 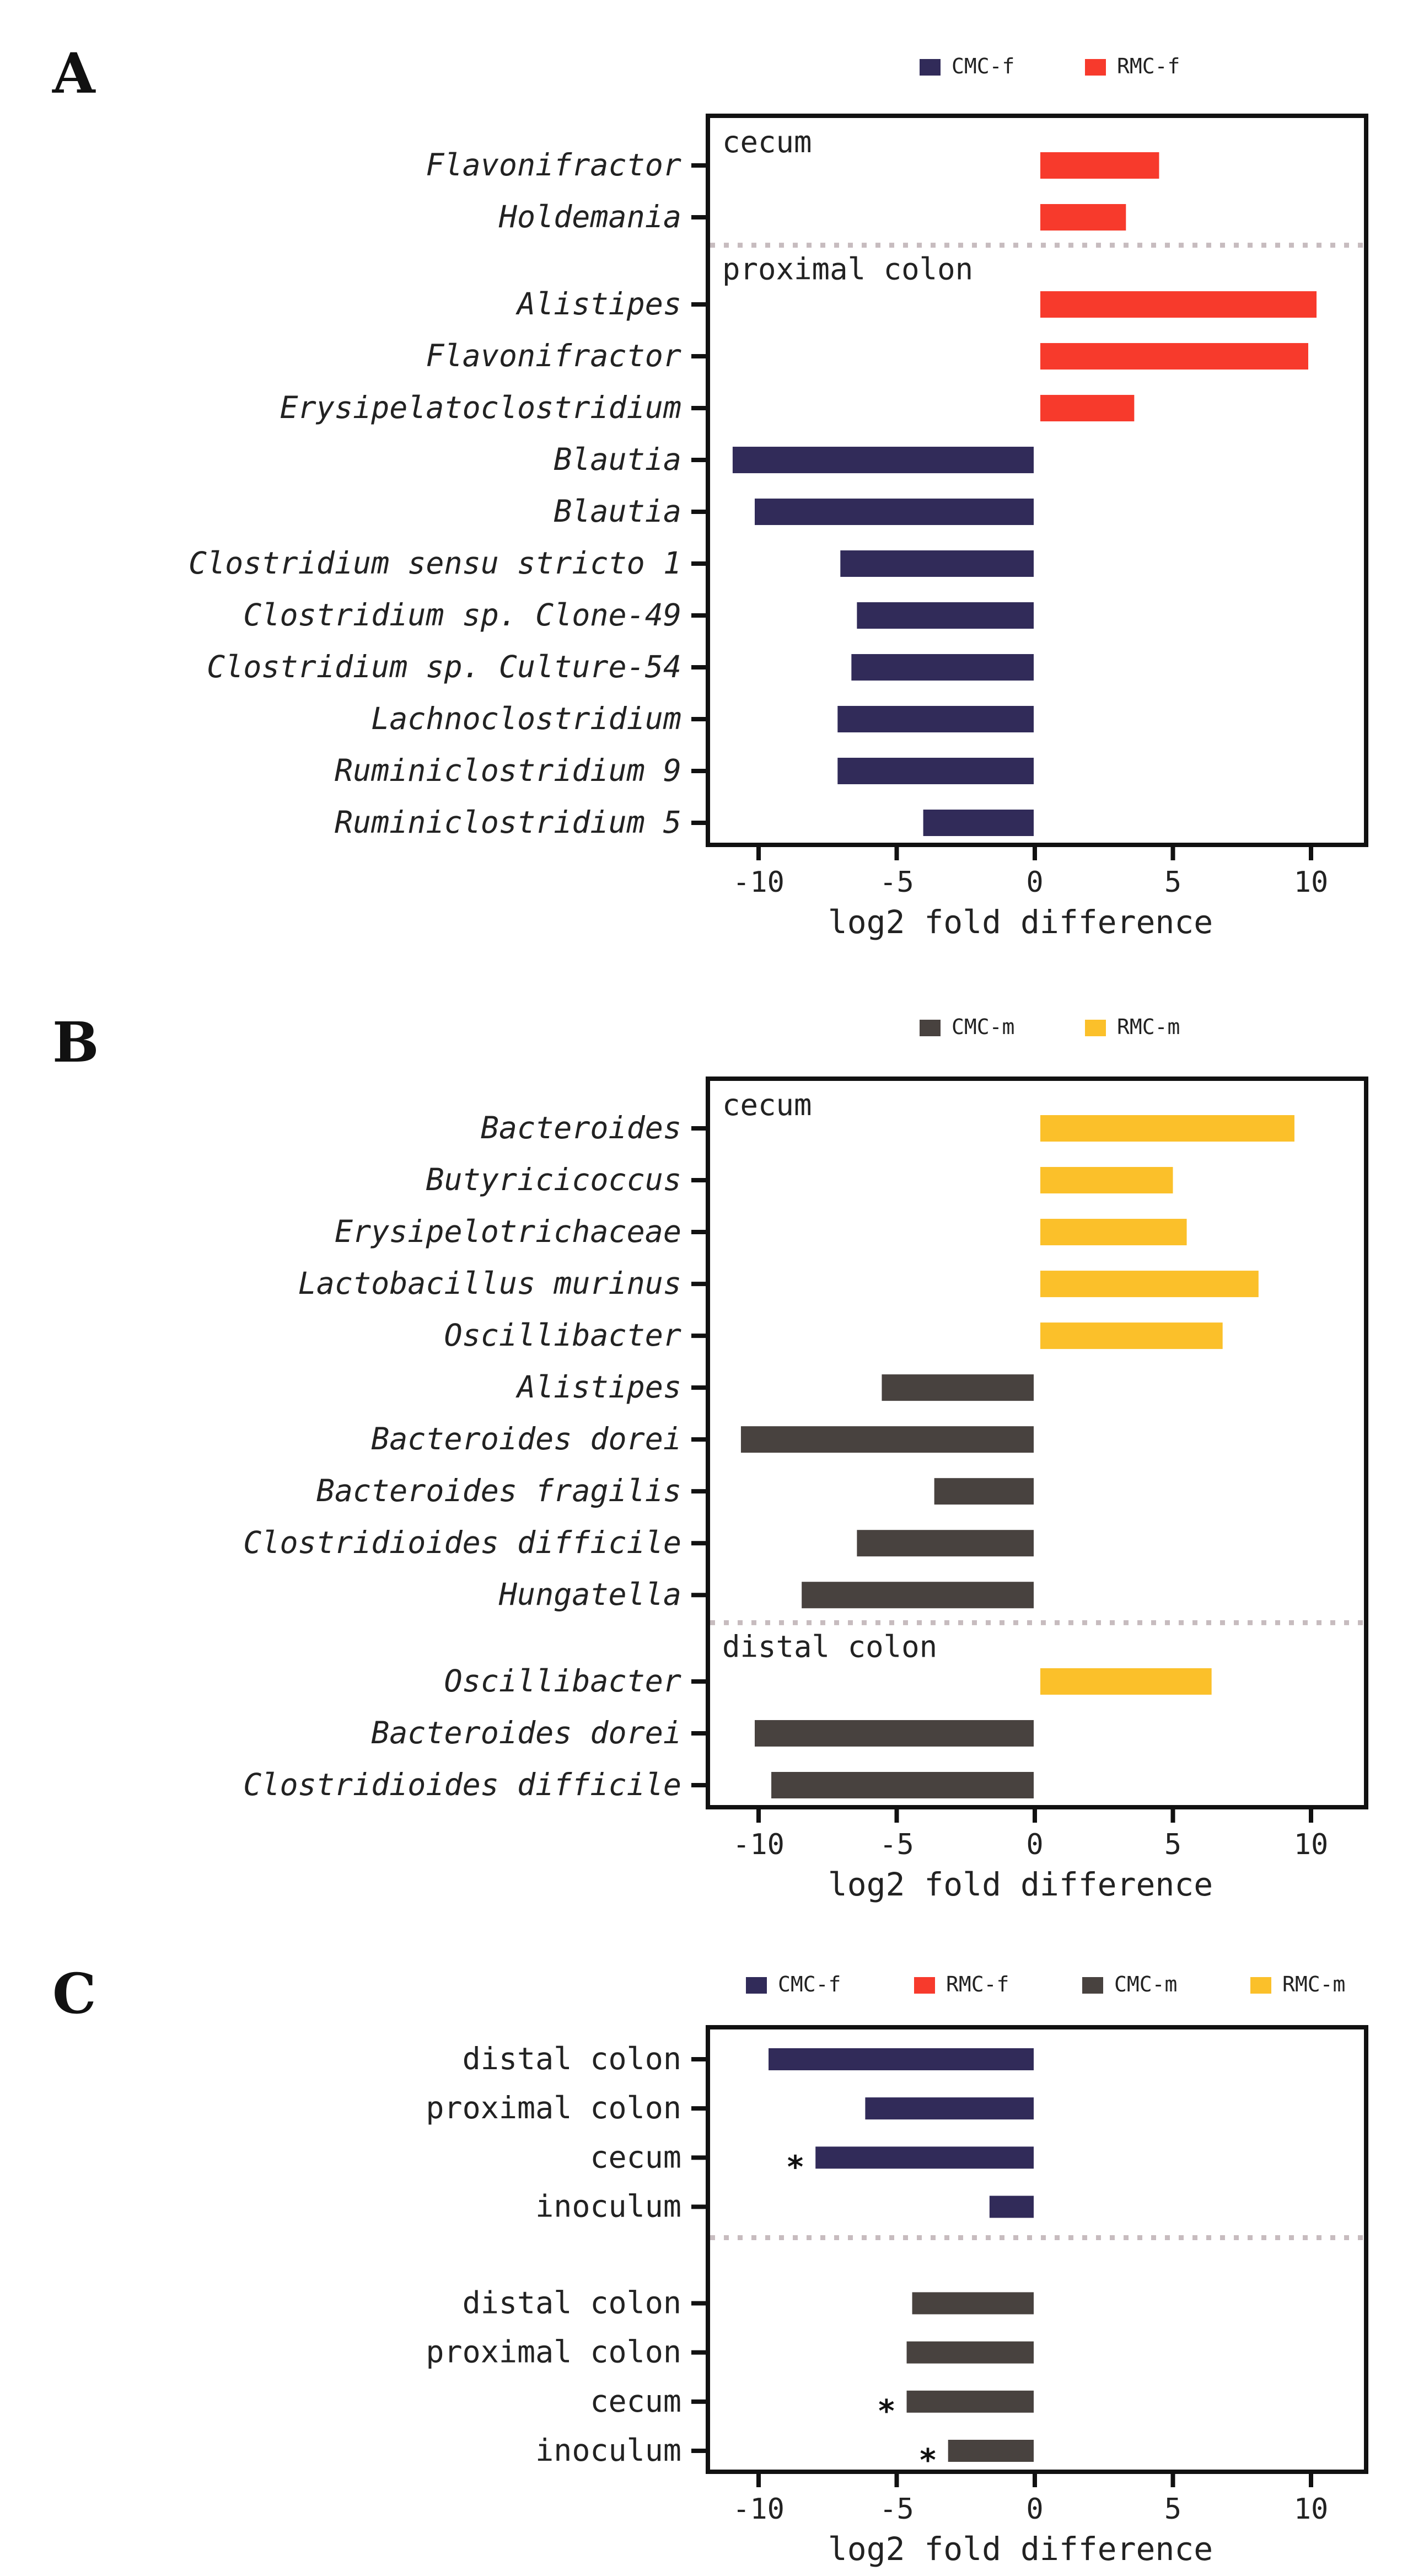 What do you see at coordinates (1148, 1027) in the screenshot?
I see `legend-label-rmc-m: RMC-m` at bounding box center [1148, 1027].